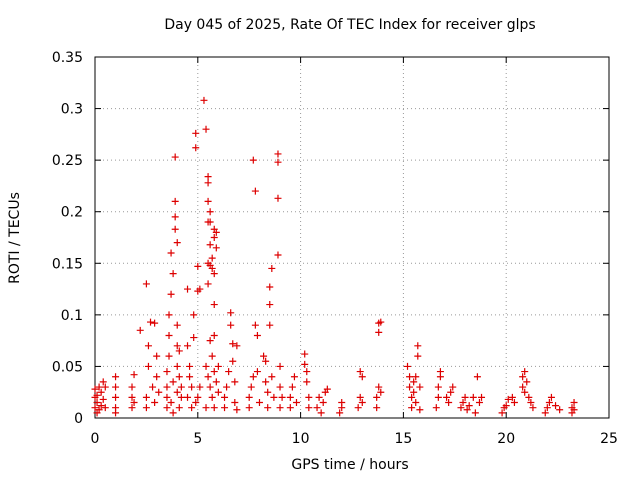 This screenshot has width=640, height=480. I want to click on x-tick-label: 25, so click(609, 439).